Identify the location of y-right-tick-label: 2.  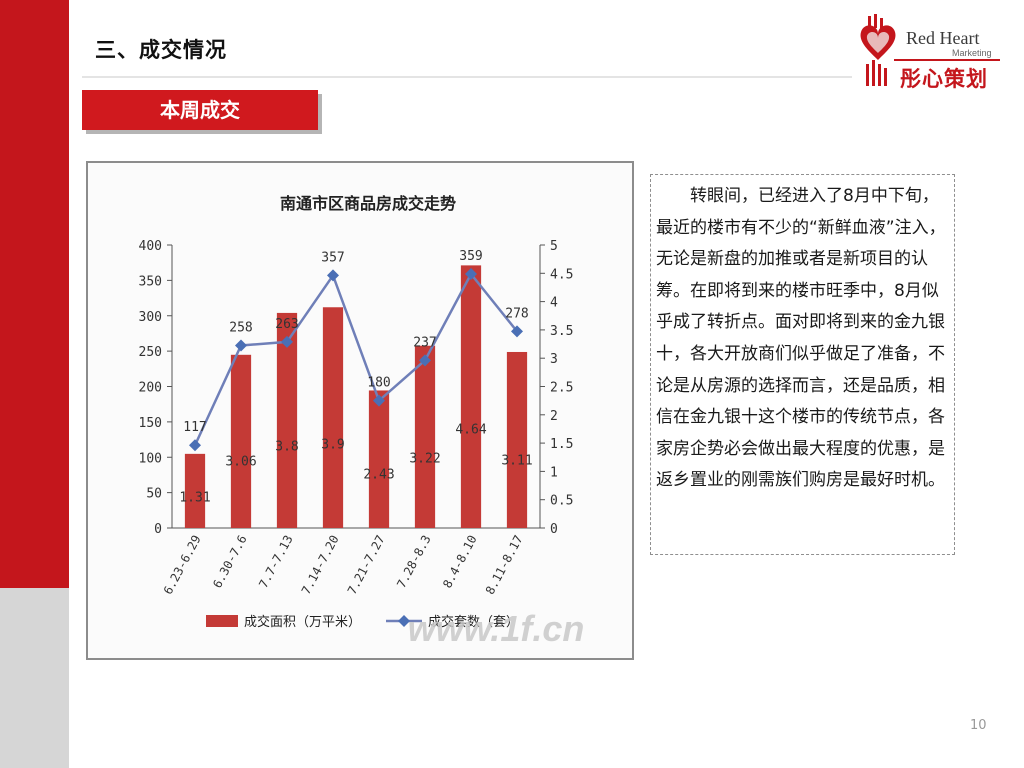
(554, 416).